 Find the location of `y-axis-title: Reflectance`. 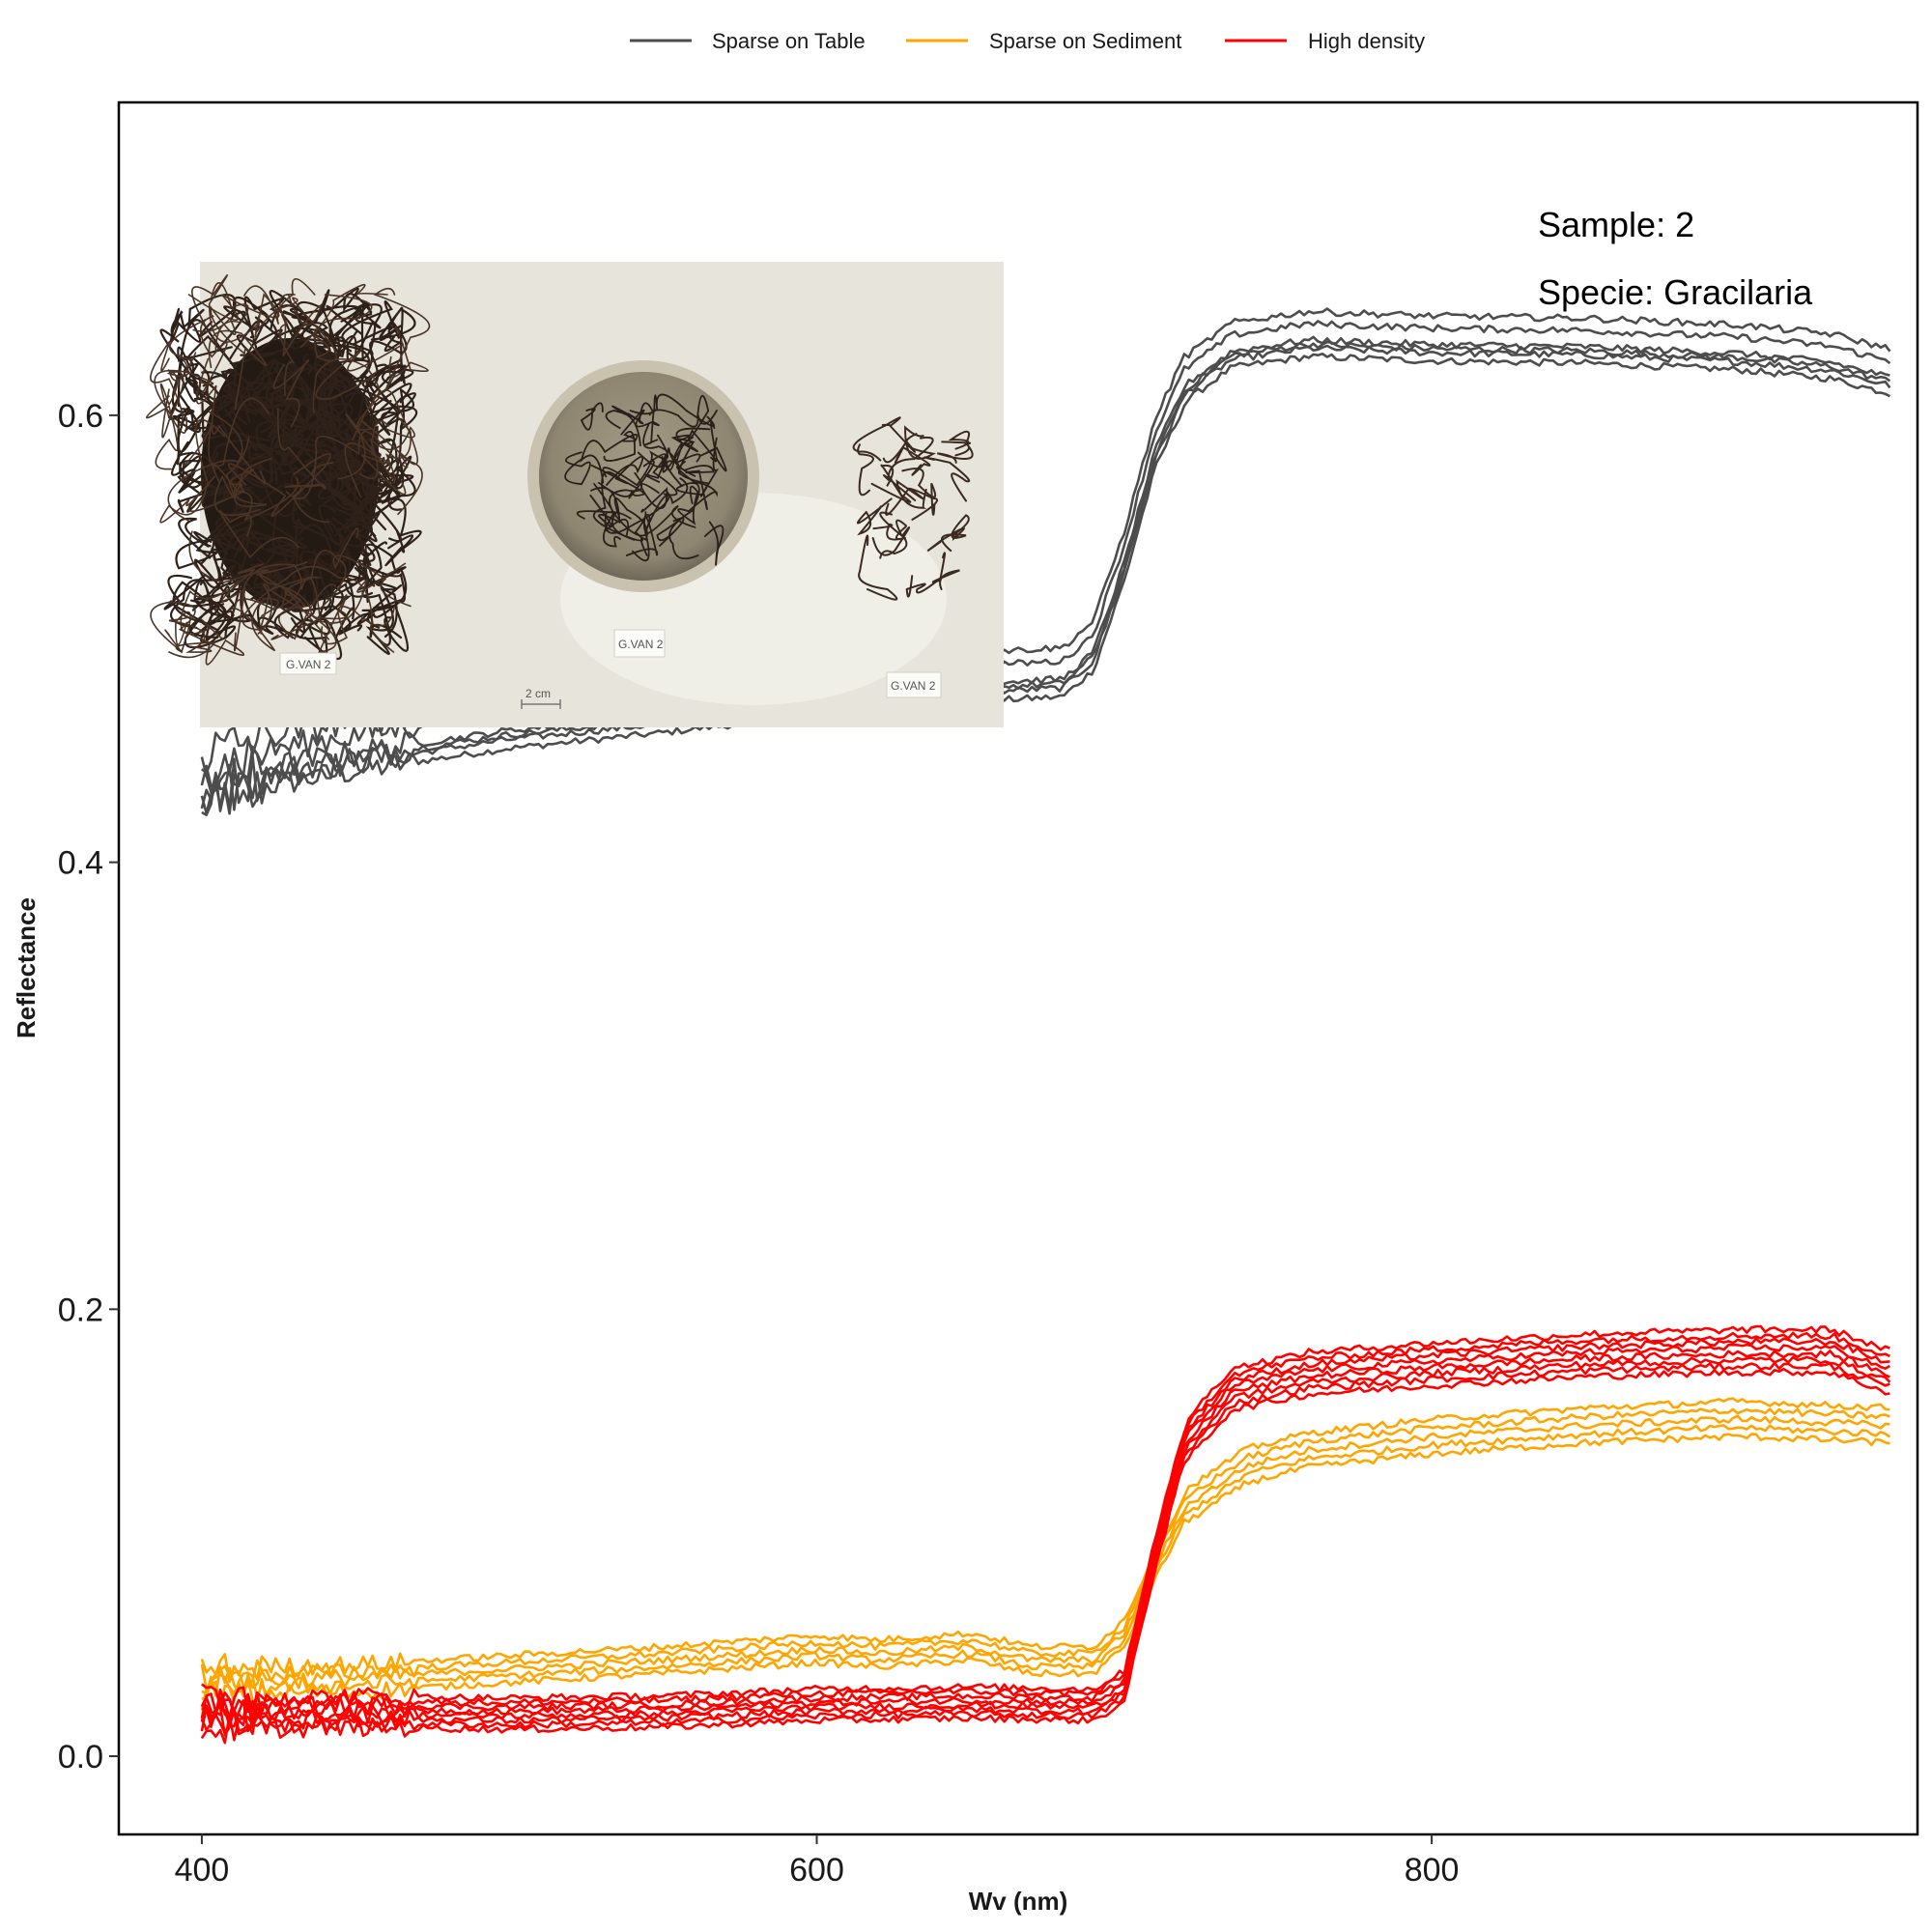

y-axis-title: Reflectance is located at coordinates (26, 967).